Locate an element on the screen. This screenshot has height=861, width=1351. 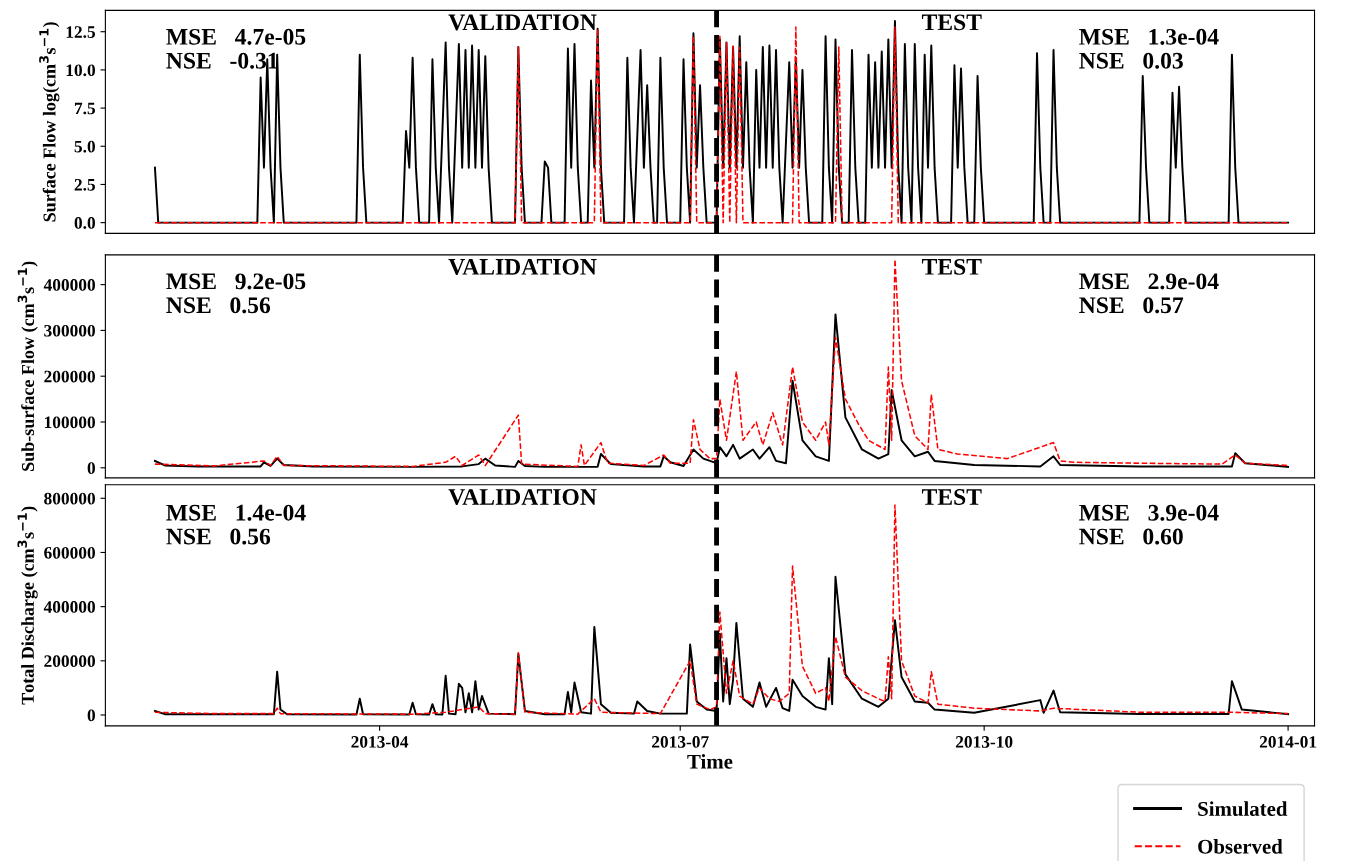
y-tick-label: 12.5 is located at coordinates (81, 32).